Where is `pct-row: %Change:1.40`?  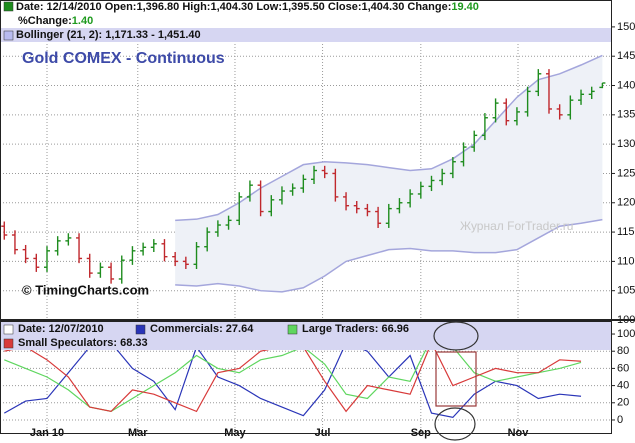
pct-row: %Change:1.40 is located at coordinates (55, 21).